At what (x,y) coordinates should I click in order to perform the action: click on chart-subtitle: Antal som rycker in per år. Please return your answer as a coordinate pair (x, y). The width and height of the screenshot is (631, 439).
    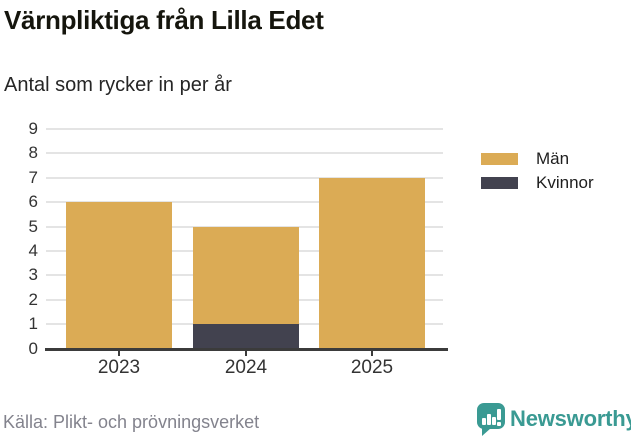
    Looking at the image, I should click on (118, 85).